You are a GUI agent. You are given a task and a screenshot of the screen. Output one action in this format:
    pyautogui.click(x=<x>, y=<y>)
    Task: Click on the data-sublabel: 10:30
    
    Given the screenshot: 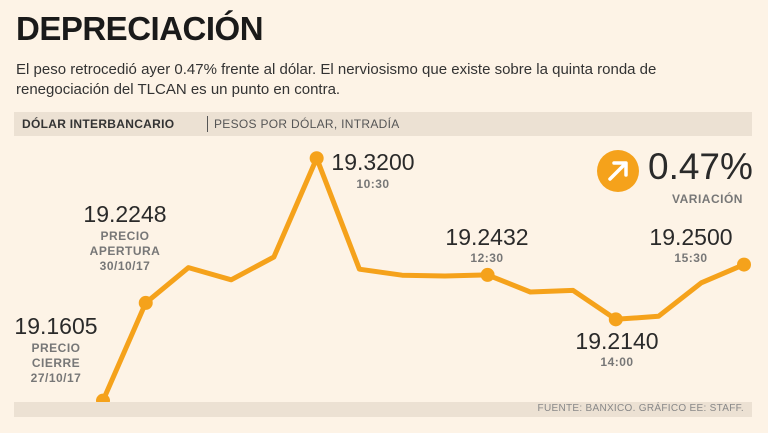 What is the action you would take?
    pyautogui.click(x=372, y=184)
    